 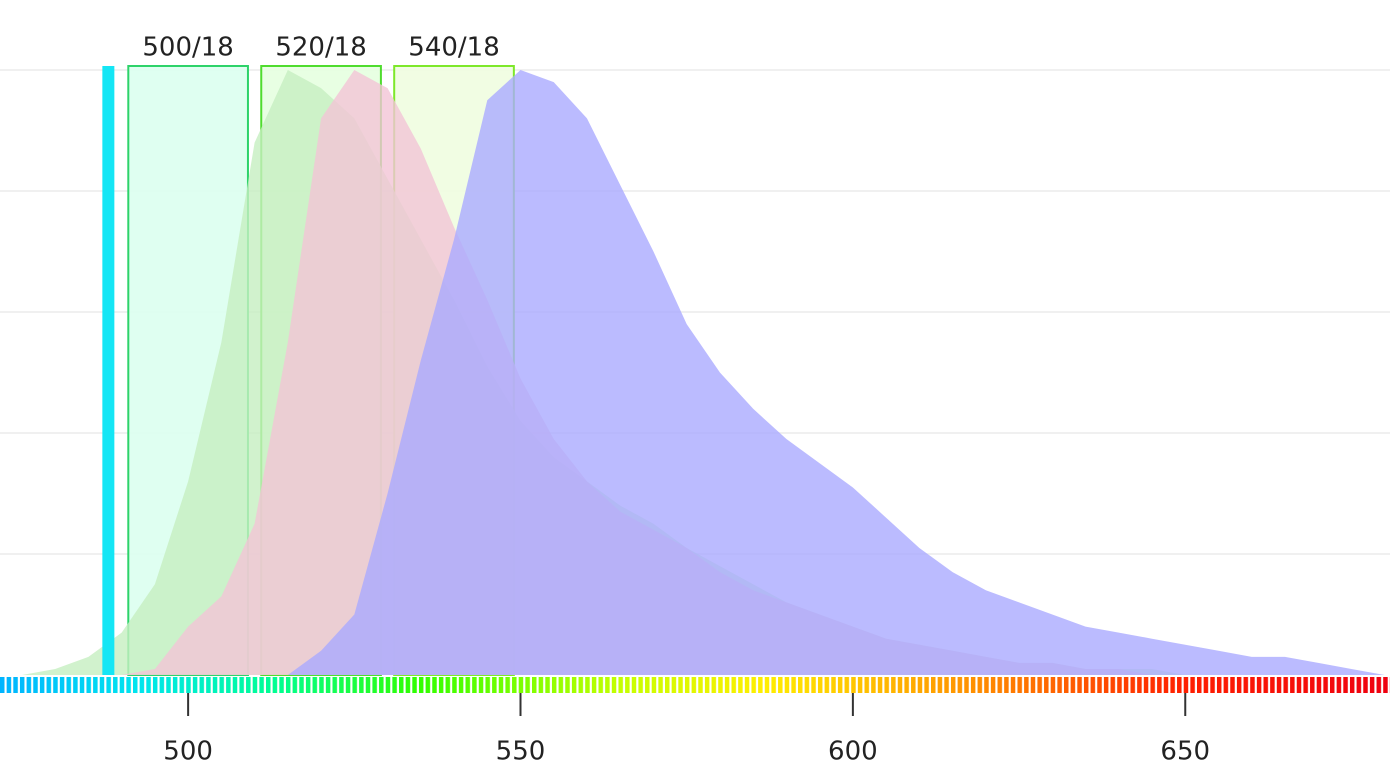 I want to click on x-tick-label: 550, so click(x=521, y=752).